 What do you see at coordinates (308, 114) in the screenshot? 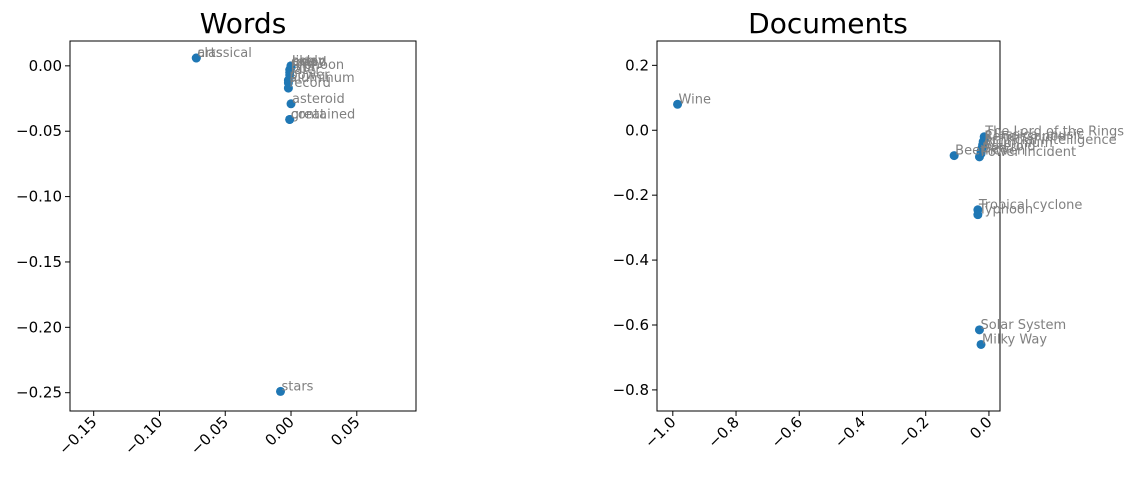
I see `words-point-label: great` at bounding box center [308, 114].